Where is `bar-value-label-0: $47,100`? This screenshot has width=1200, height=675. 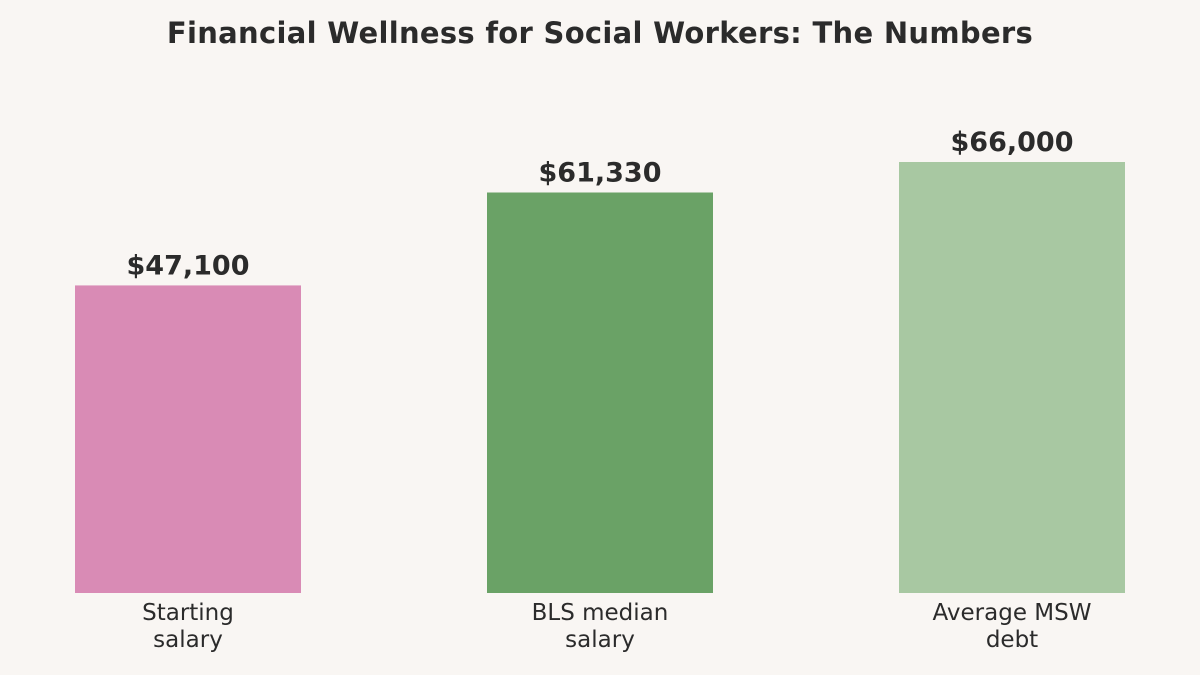 bar-value-label-0: $47,100 is located at coordinates (188, 265).